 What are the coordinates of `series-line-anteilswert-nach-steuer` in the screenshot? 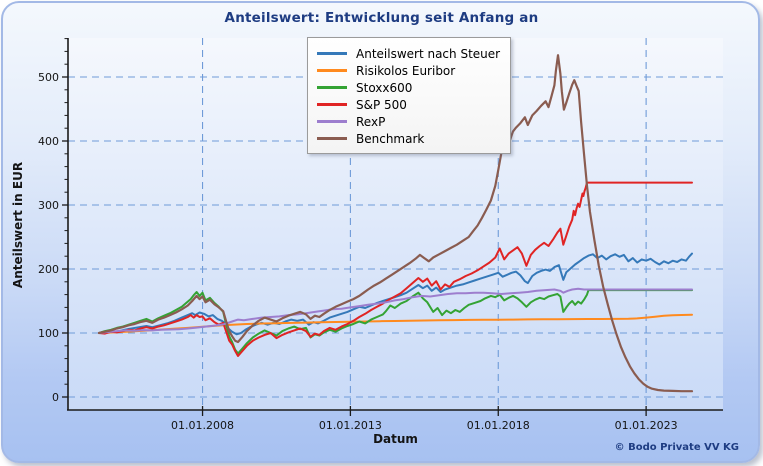 It's located at (395, 294).